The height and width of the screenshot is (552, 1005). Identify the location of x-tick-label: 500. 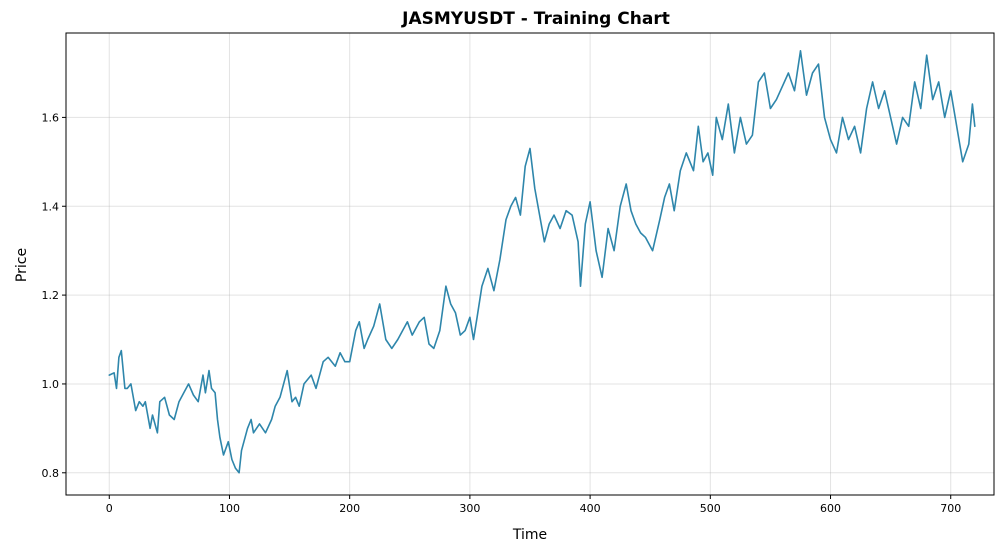
(710, 508).